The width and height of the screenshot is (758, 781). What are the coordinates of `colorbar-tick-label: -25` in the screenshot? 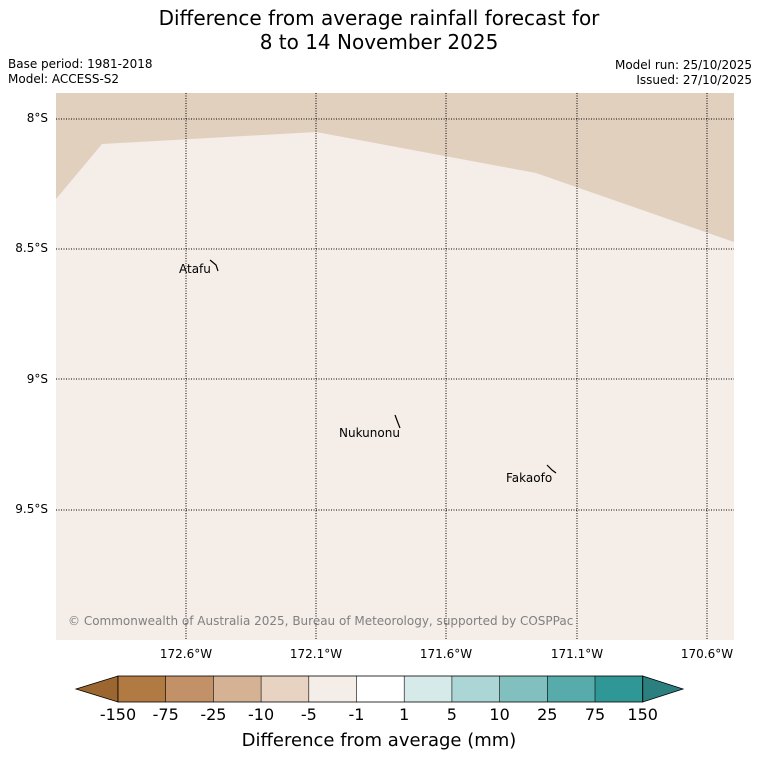 It's located at (213, 714).